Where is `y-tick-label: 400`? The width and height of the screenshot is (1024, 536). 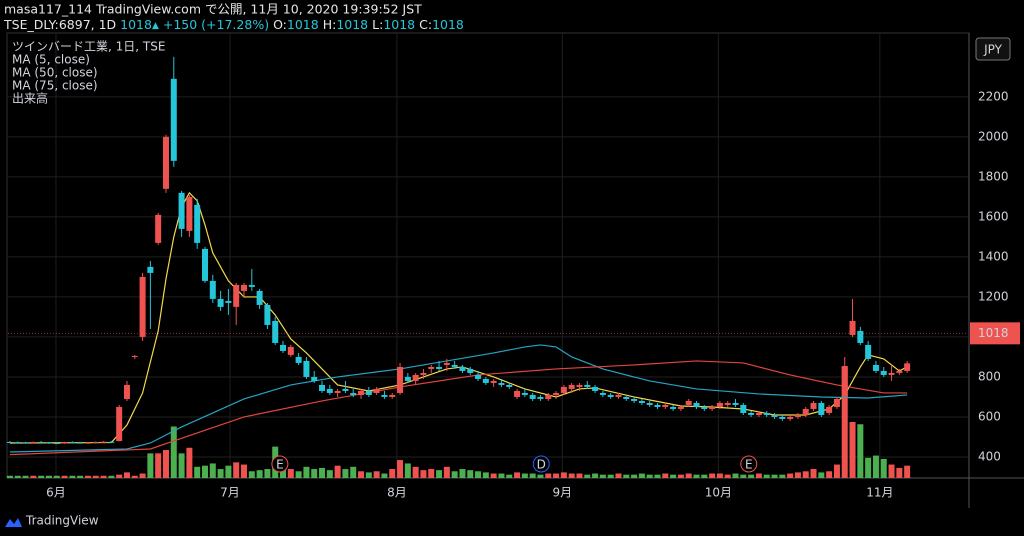
y-tick-label: 400 is located at coordinates (989, 456).